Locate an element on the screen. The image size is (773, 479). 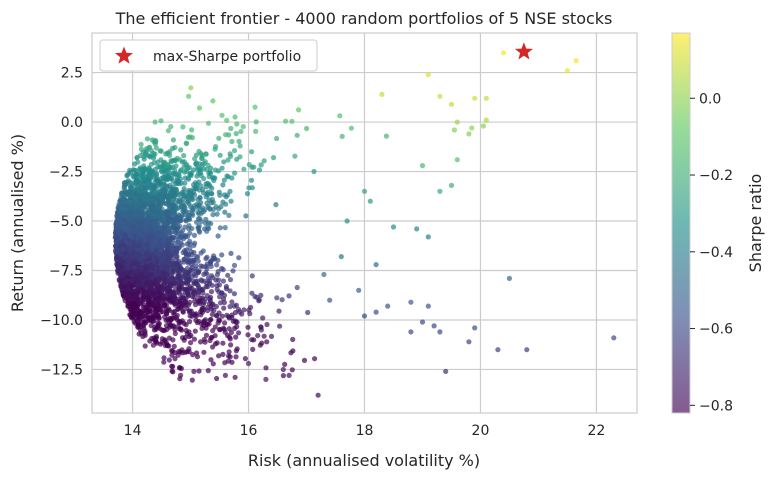
y-tick-label: −2.5 is located at coordinates (66, 173).